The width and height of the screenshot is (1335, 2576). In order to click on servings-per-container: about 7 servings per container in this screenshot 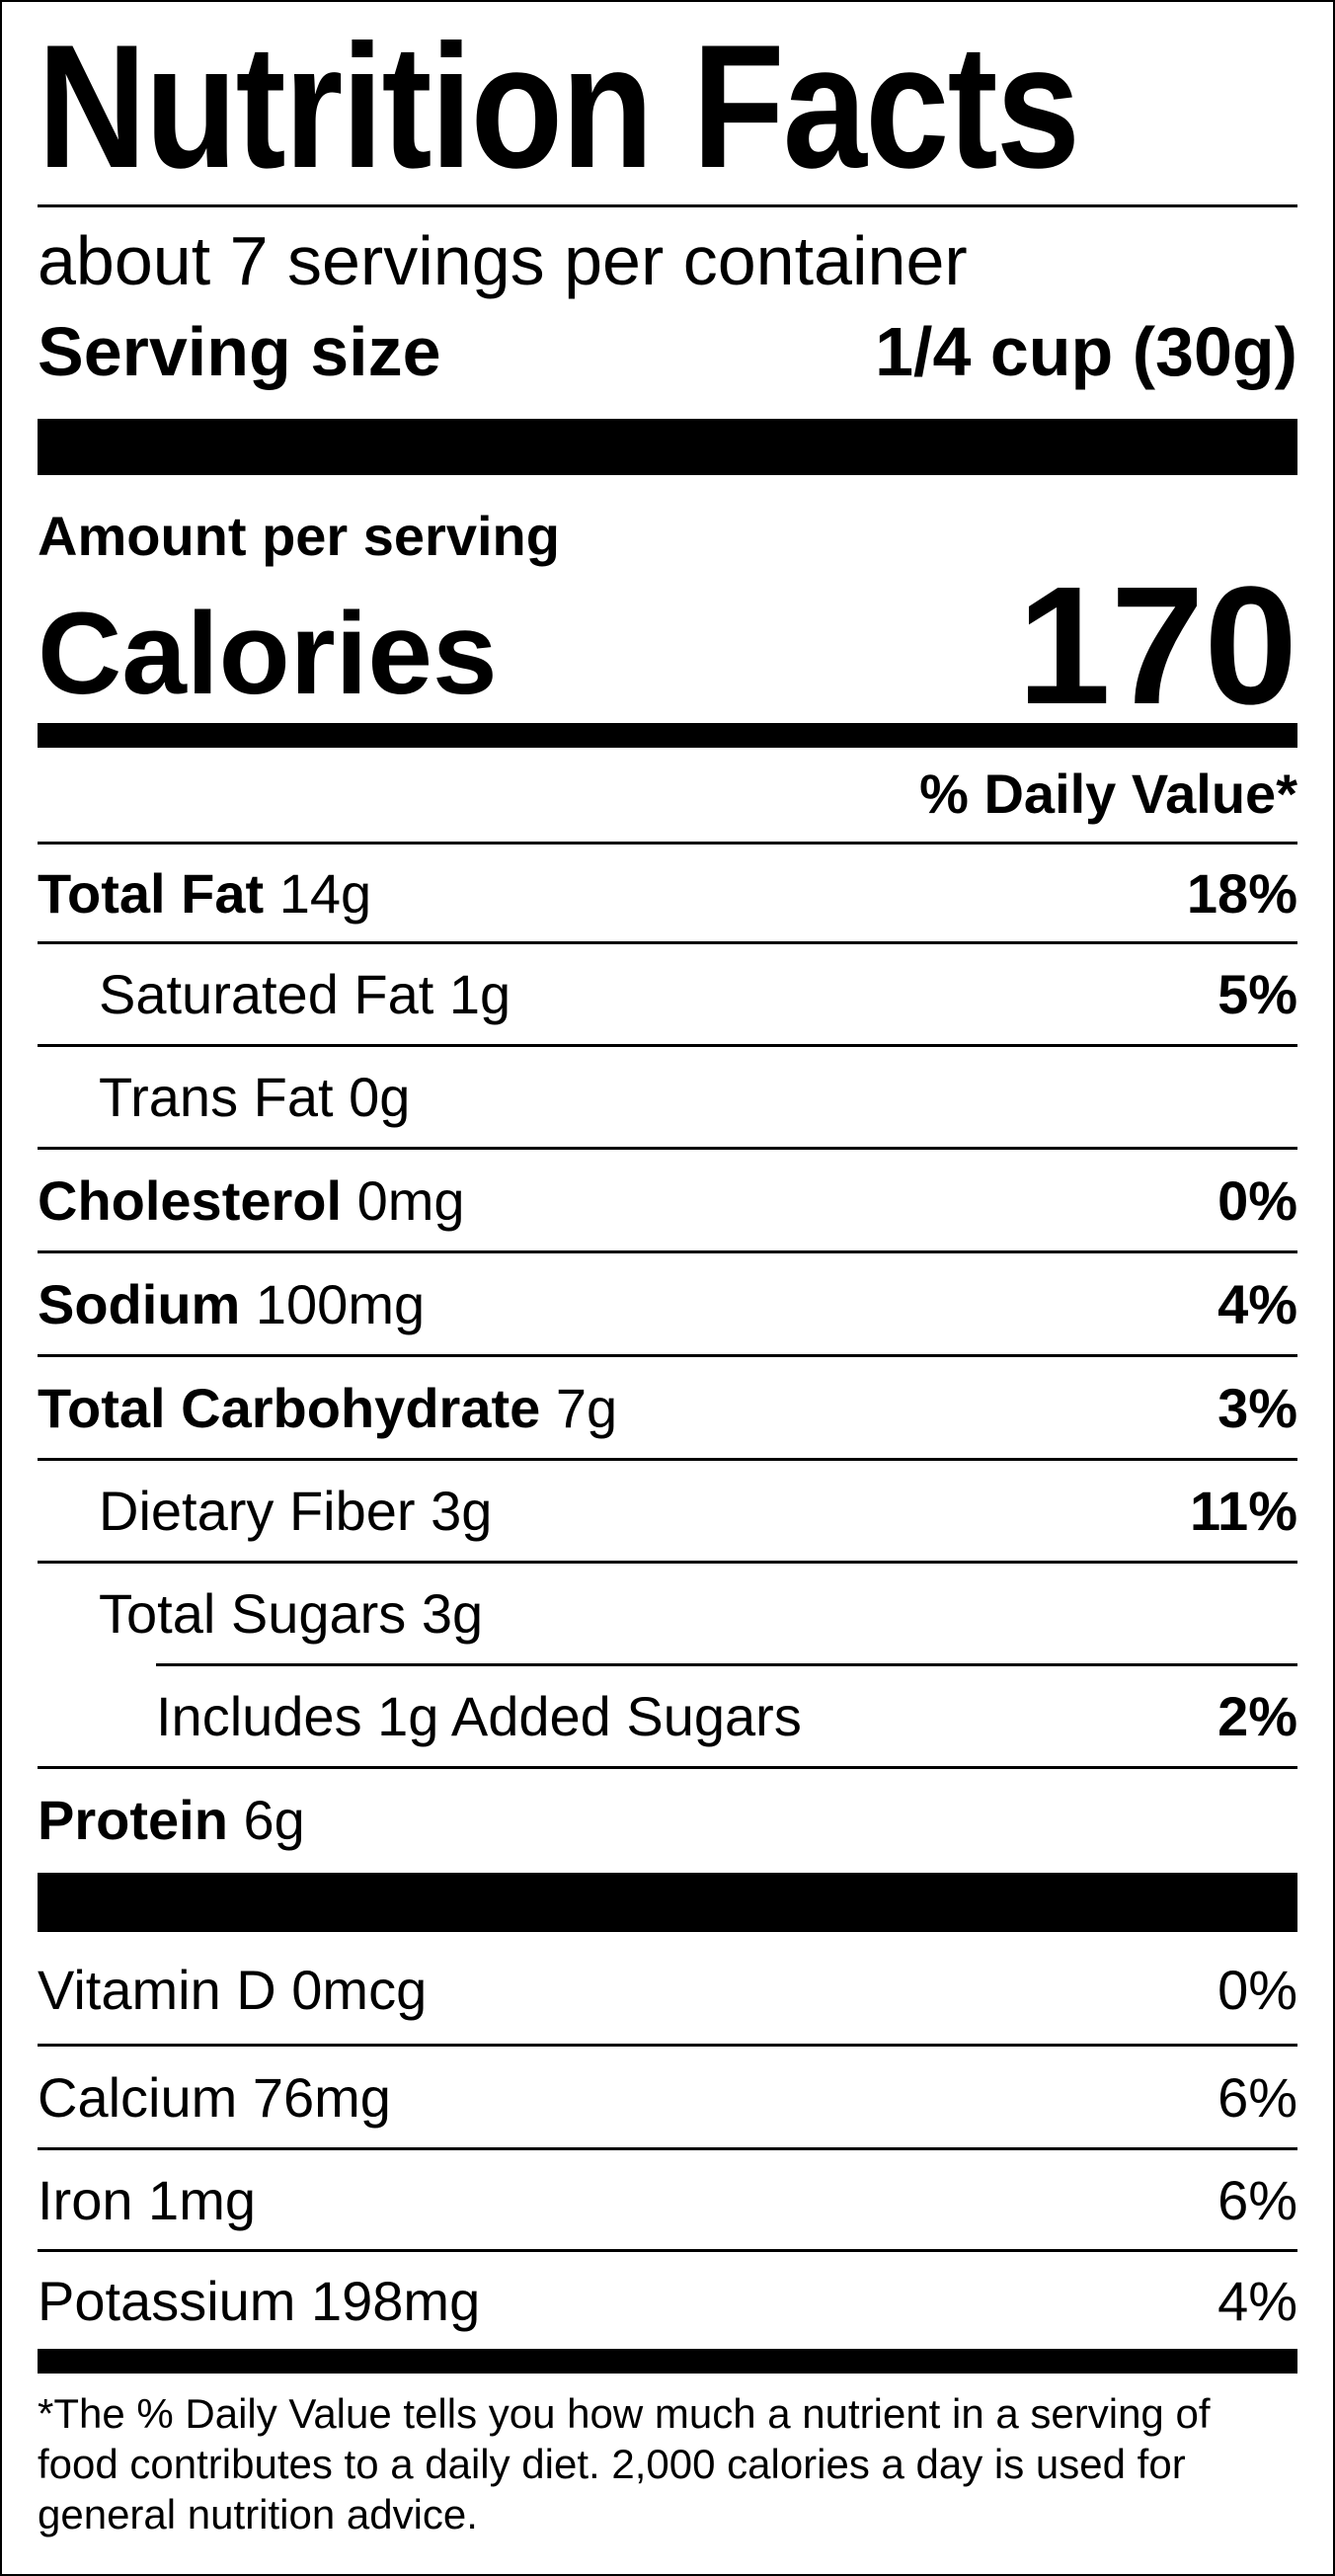, I will do `click(503, 260)`.